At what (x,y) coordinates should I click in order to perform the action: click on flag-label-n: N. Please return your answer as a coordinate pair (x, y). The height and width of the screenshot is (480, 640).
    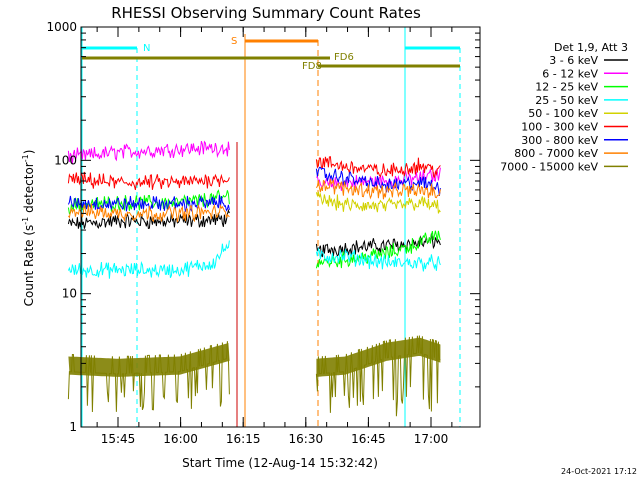
    Looking at the image, I should click on (146, 48).